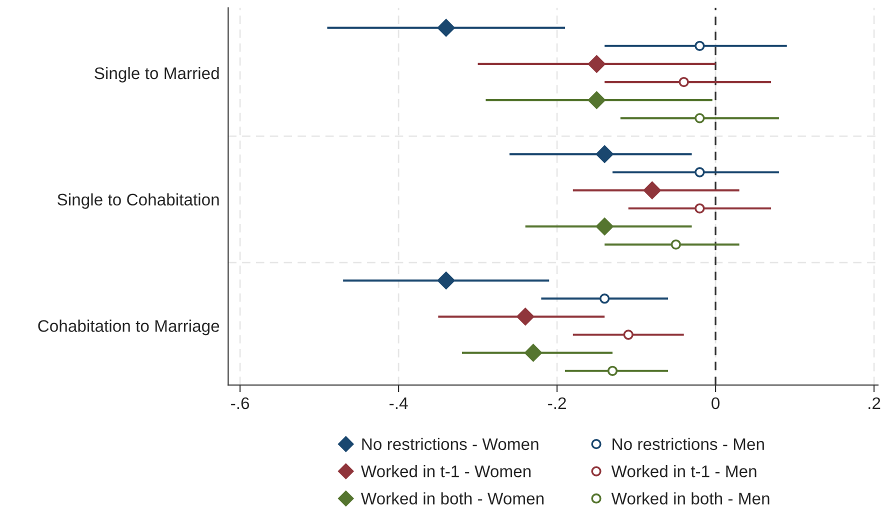 This screenshot has height=519, width=881. What do you see at coordinates (445, 471) in the screenshot?
I see `legend-label: Worked in t-1 - Women` at bounding box center [445, 471].